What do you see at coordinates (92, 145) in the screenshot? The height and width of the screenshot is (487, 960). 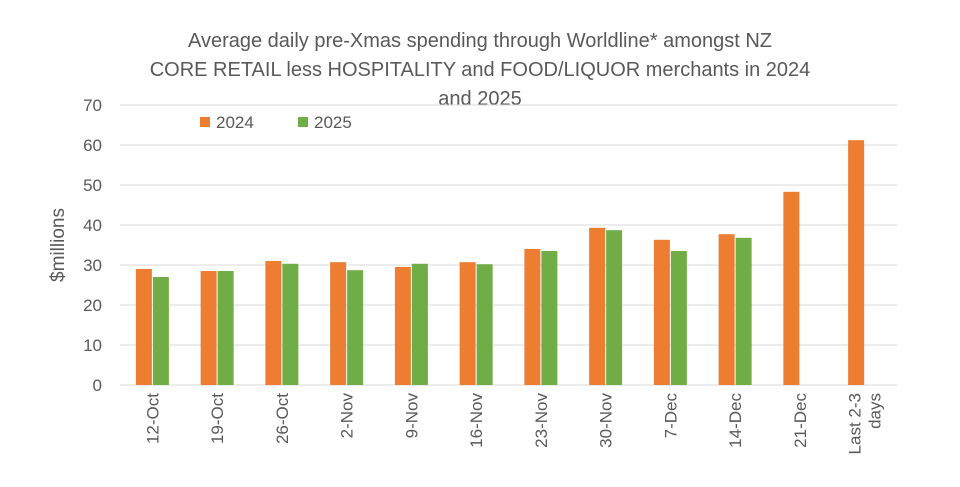 I see `y-tick-label: 60` at bounding box center [92, 145].